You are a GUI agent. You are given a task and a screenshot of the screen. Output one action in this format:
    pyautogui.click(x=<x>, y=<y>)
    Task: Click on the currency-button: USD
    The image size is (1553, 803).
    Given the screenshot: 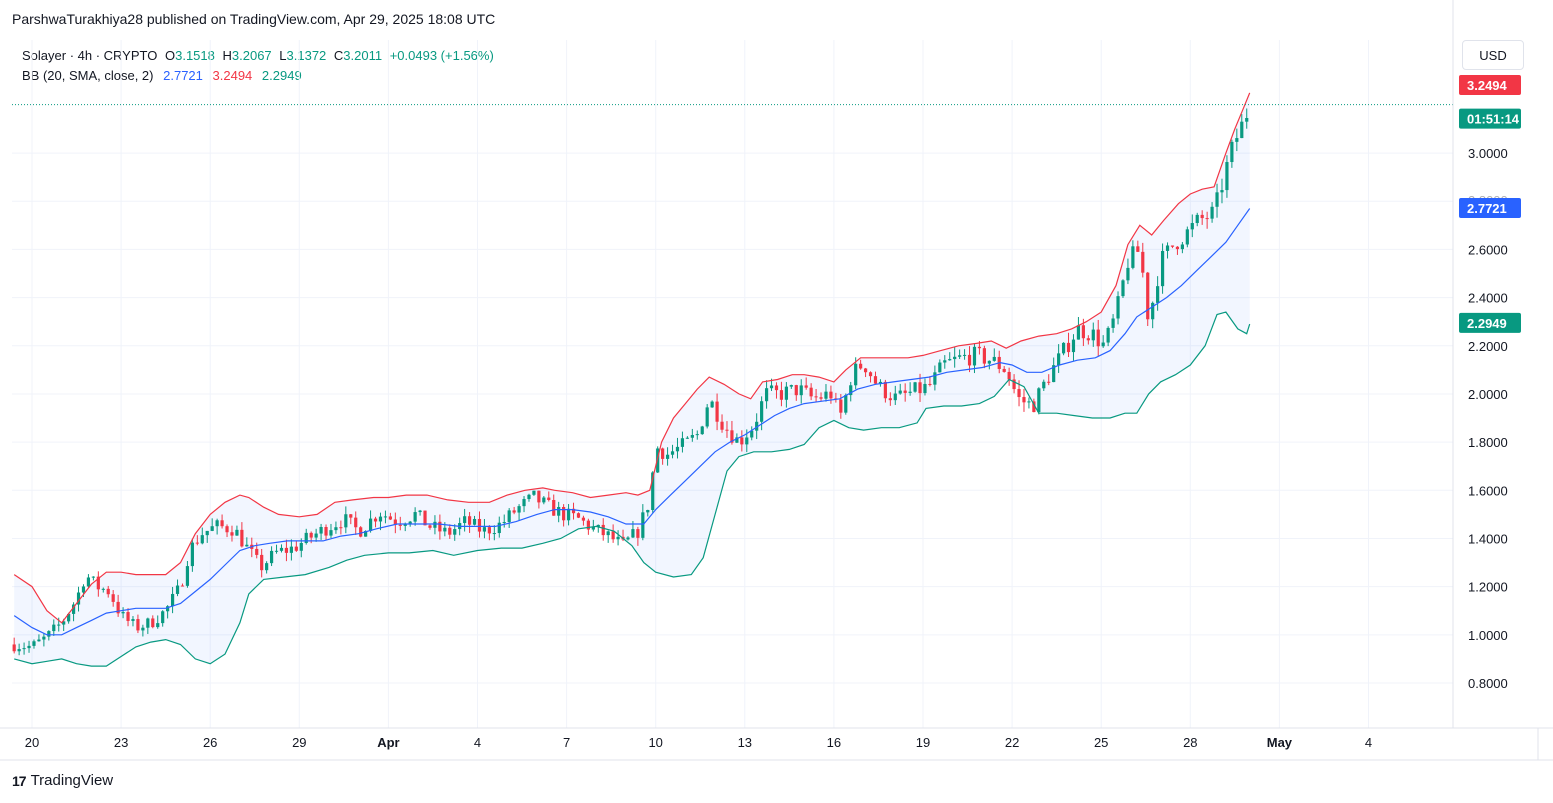 What is the action you would take?
    pyautogui.click(x=1493, y=55)
    